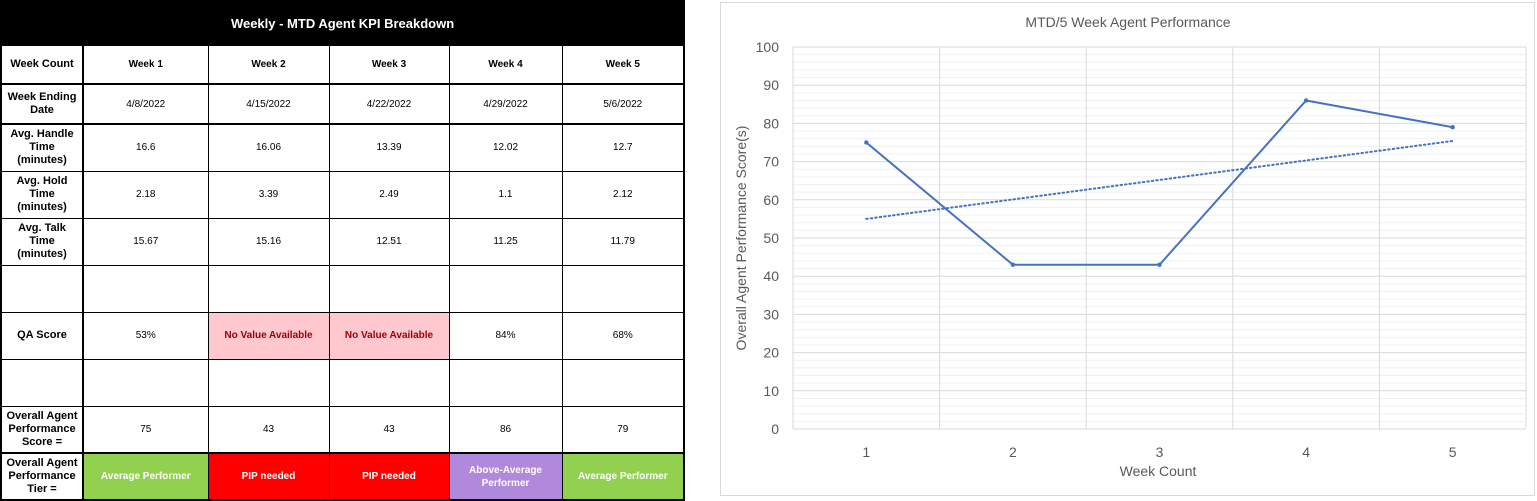 This screenshot has width=1537, height=501. What do you see at coordinates (771, 276) in the screenshot?
I see `y-tick-label: 40` at bounding box center [771, 276].